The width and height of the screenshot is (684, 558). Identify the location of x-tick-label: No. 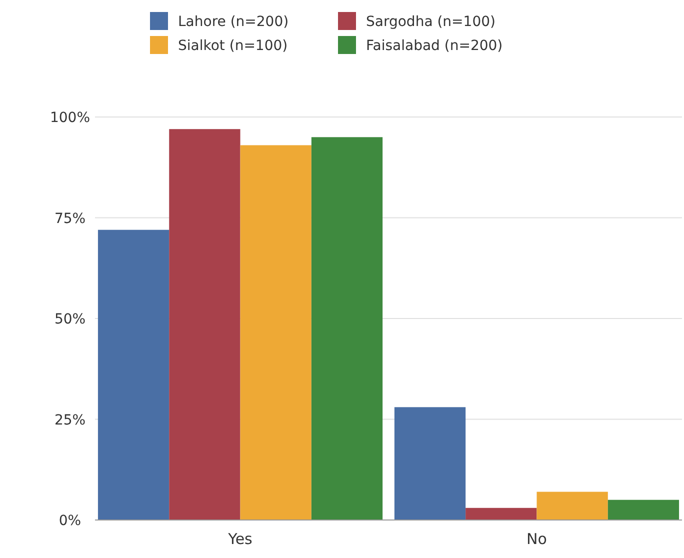
(536, 539).